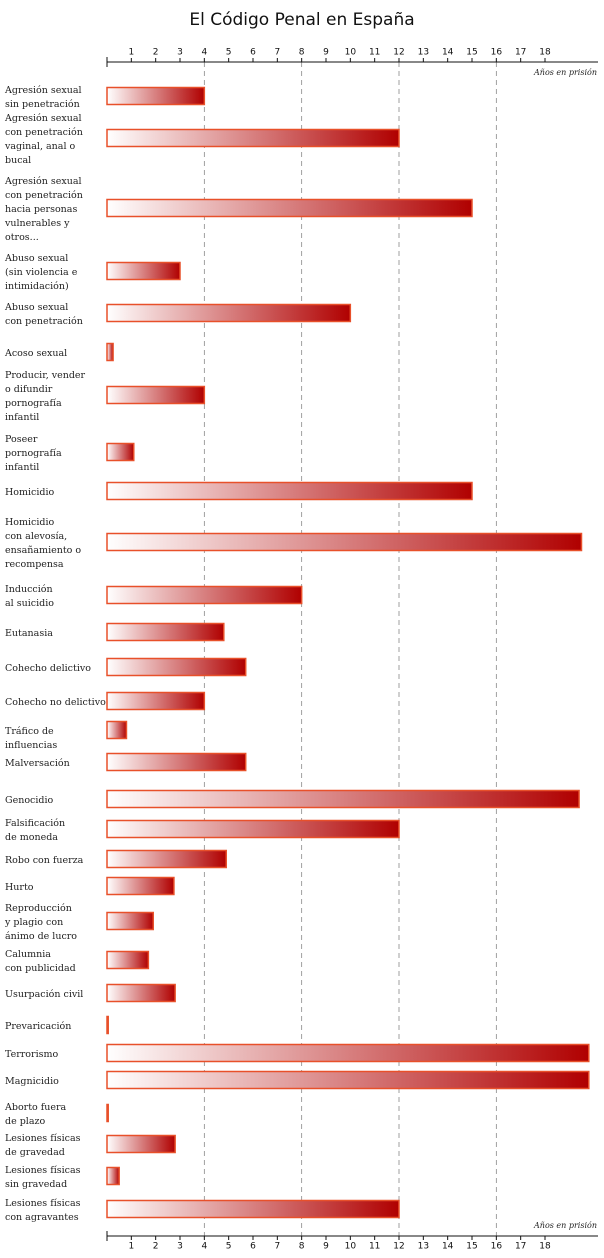  Describe the element at coordinates (43, 1177) in the screenshot. I see `category-label: Lesiones físicas sin gravedad` at that location.